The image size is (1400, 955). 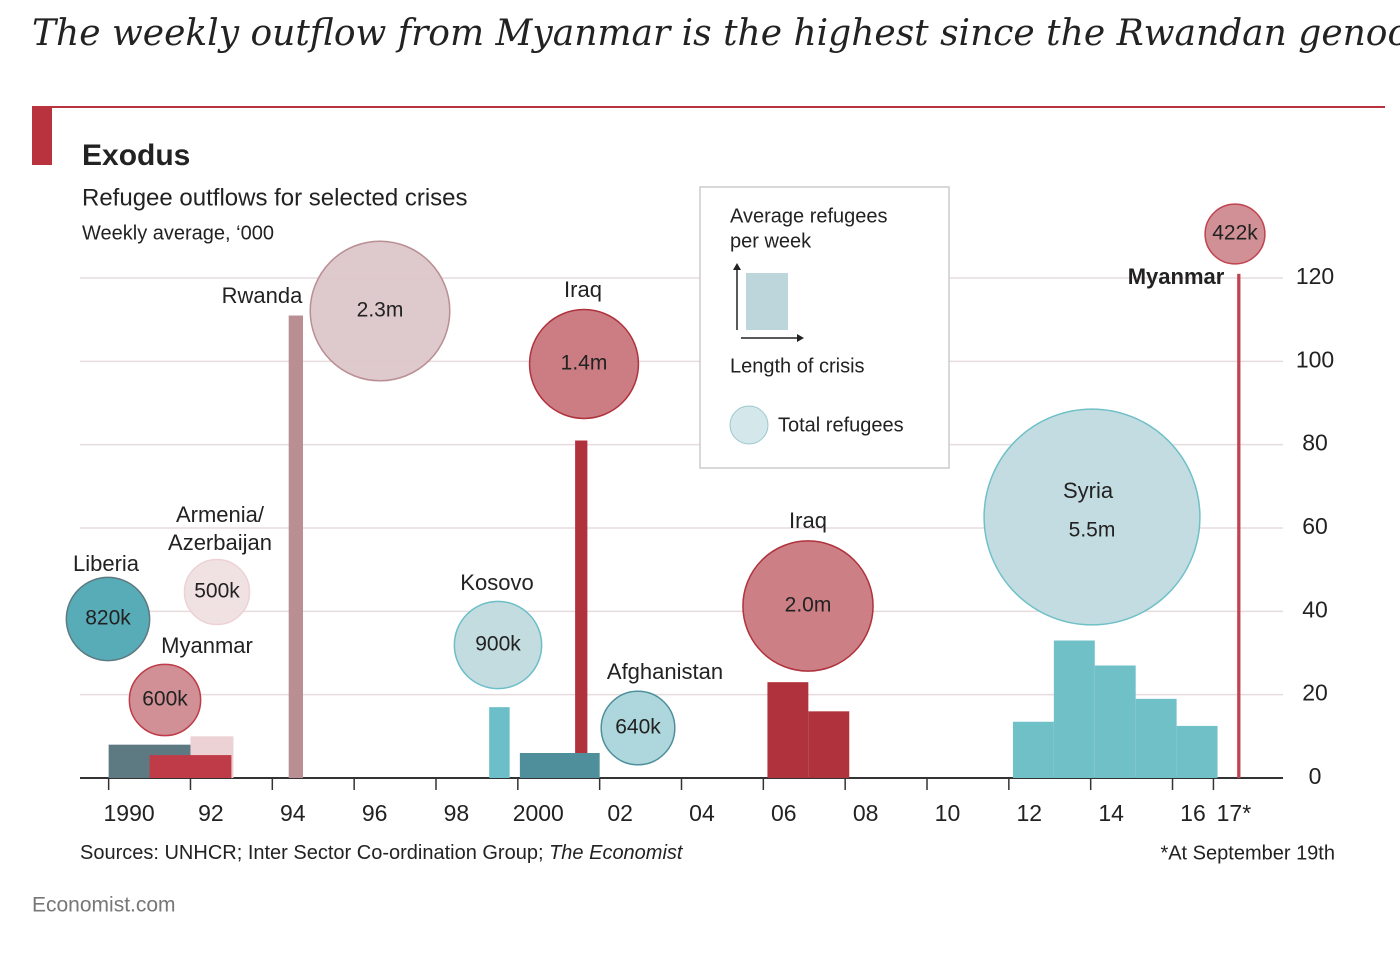 I want to click on total-label: 422k, so click(x=1235, y=233).